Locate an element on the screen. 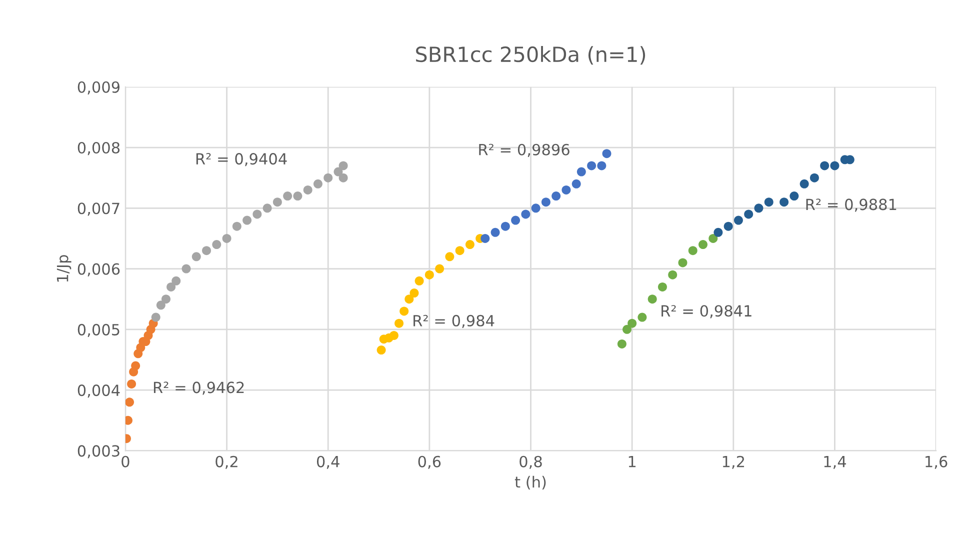  x-tick-label: 1,4 is located at coordinates (835, 462).